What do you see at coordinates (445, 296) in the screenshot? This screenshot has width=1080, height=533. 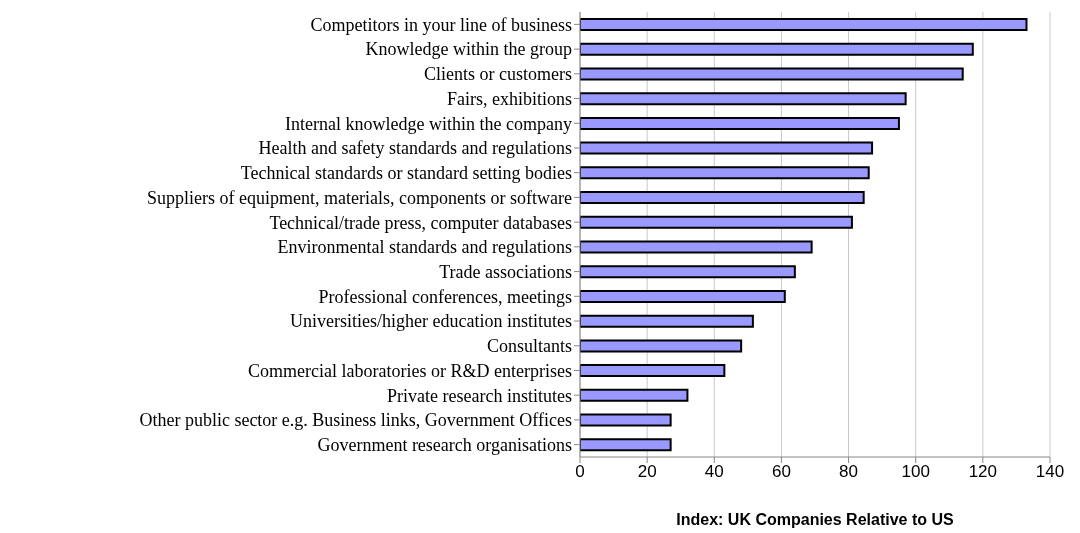 I see `y-tick-label: Professional conferences, meetings` at bounding box center [445, 296].